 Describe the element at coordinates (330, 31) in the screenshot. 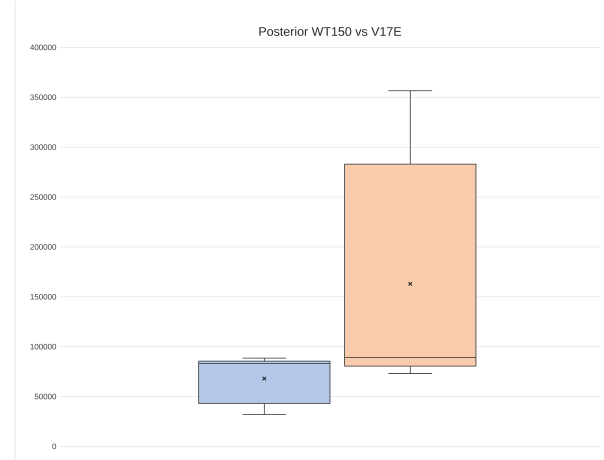

I see `chart-title: Posterior WT150 vs V17E` at that location.